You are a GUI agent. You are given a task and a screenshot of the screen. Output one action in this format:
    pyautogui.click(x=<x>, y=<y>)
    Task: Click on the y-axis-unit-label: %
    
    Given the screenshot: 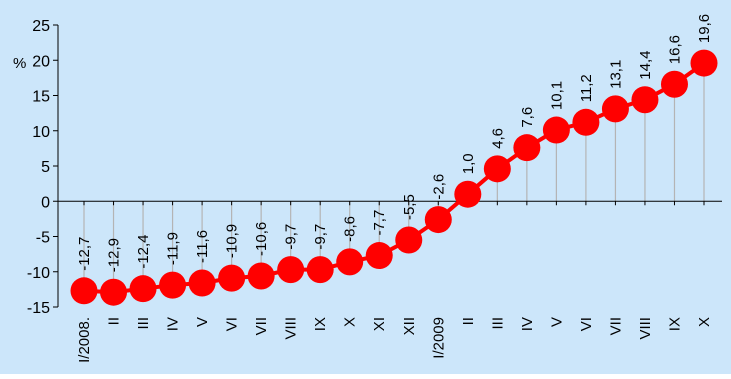 What is the action you would take?
    pyautogui.click(x=19, y=63)
    